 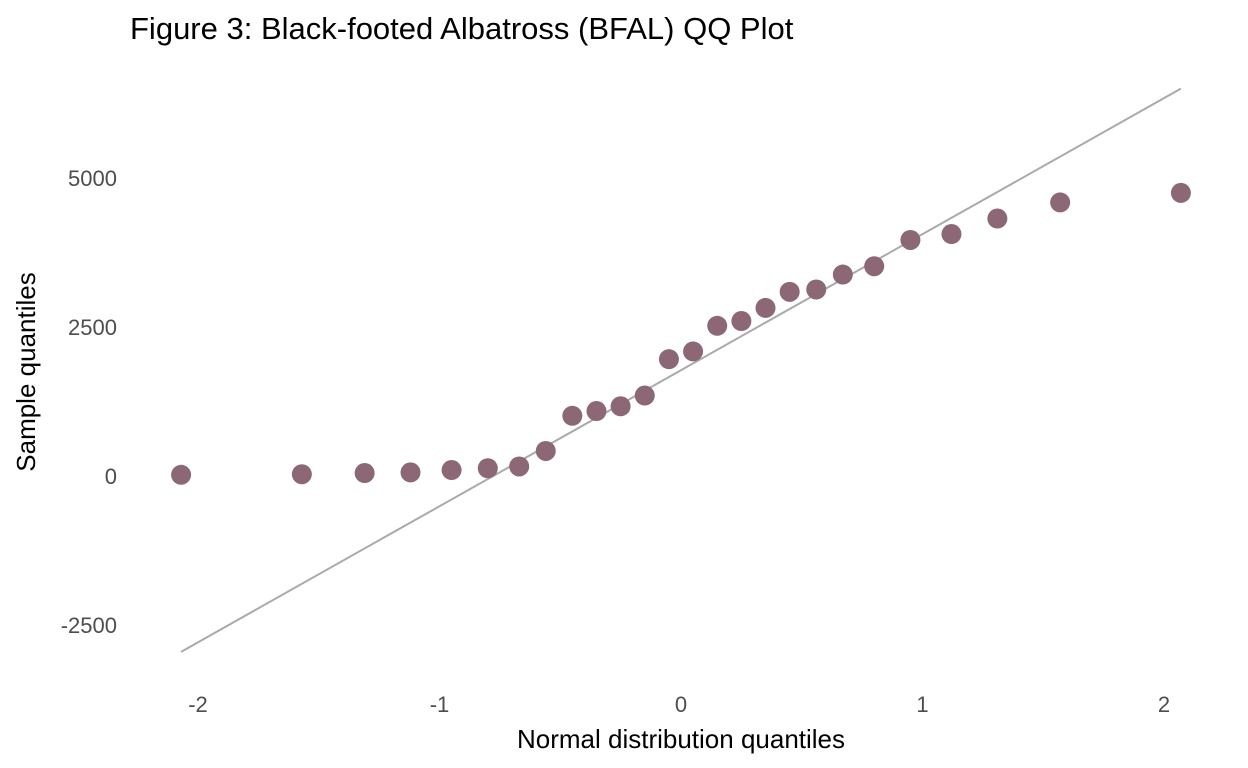 What do you see at coordinates (92, 327) in the screenshot?
I see `y-tick-label: 2500` at bounding box center [92, 327].